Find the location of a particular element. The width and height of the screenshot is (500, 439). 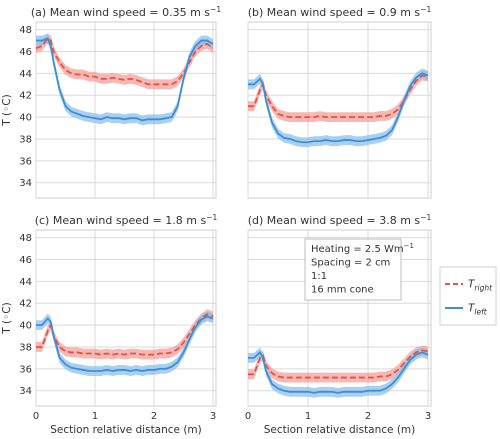

chart-title: (b) Mean wind speed = 0.9 m s−1 is located at coordinates (340, 12).